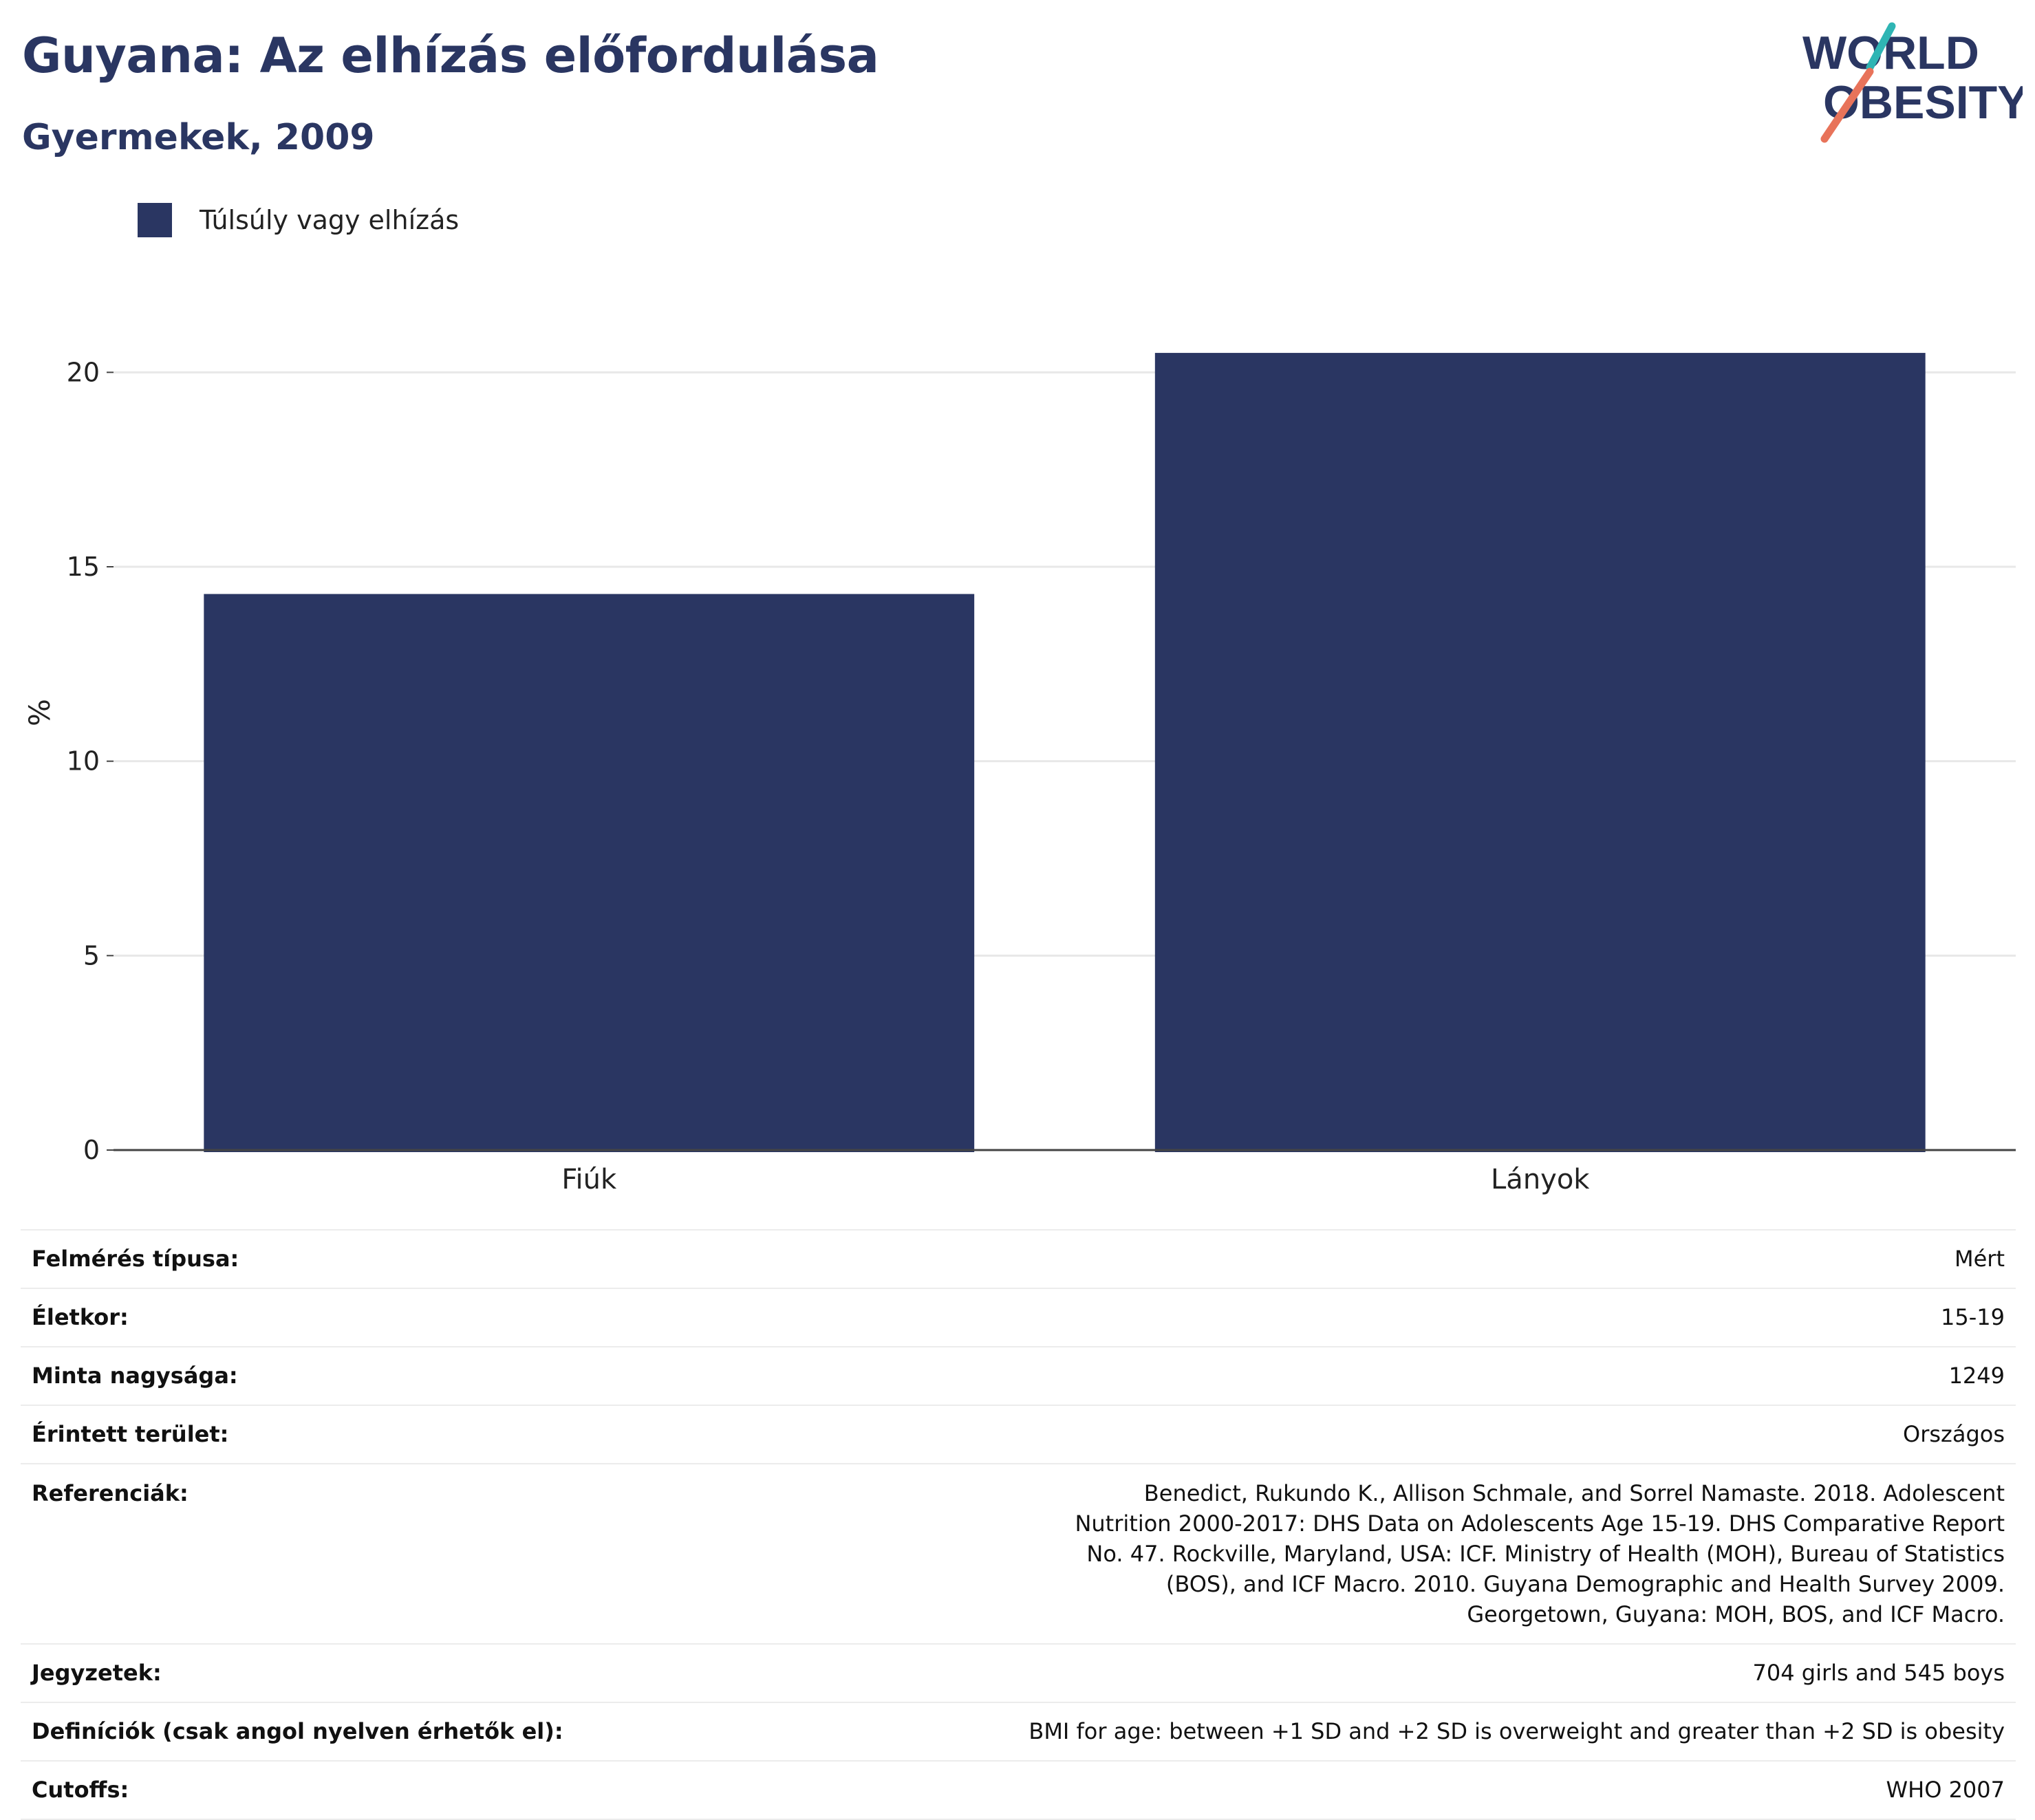 Image resolution: width=2035 pixels, height=1820 pixels. Describe the element at coordinates (1541, 1179) in the screenshot. I see `x-tick-label: Lányok` at that location.